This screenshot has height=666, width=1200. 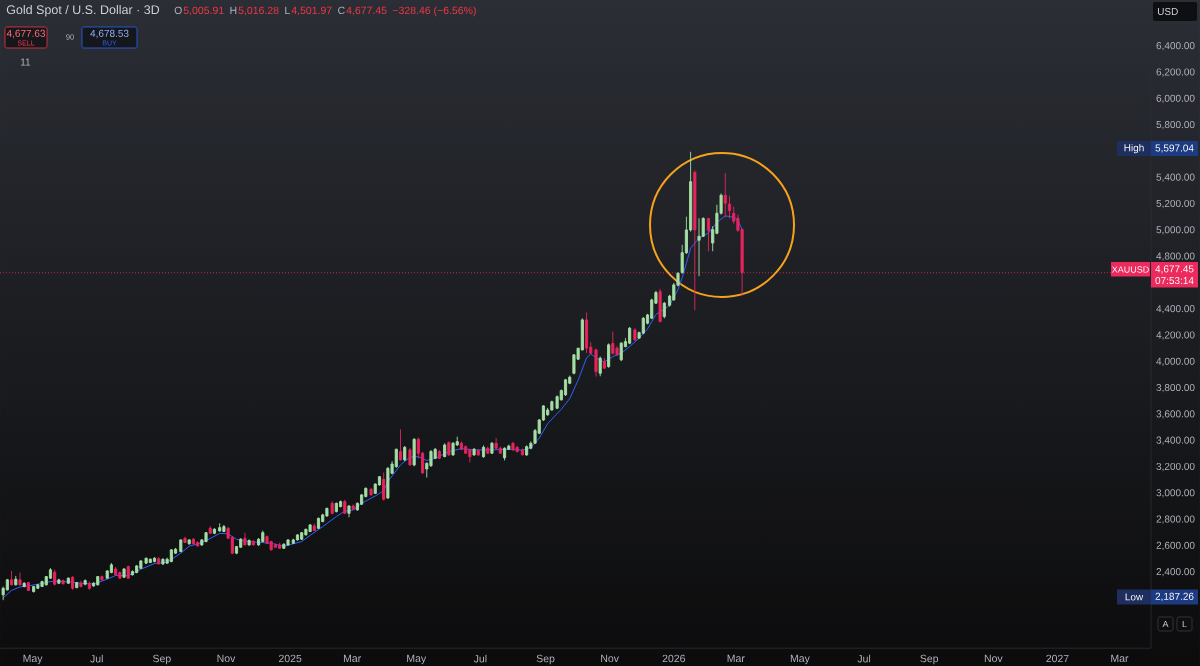 What do you see at coordinates (1175, 388) in the screenshot?
I see `y-tick-label: 3,800.00` at bounding box center [1175, 388].